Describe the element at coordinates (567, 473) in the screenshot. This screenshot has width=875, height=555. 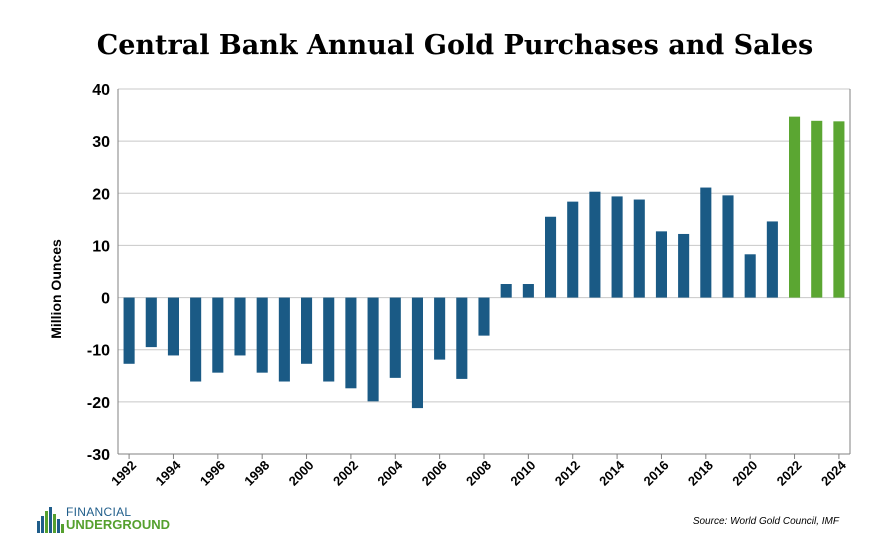
I see `x-tick-label: 2012` at that location.